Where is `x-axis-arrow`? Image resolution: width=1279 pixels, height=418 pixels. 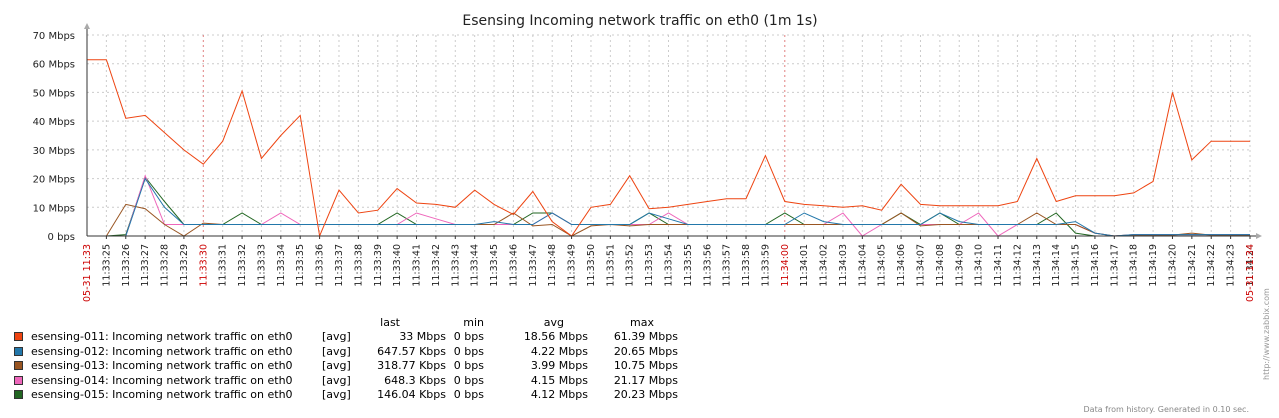 x-axis-arrow is located at coordinates (1259, 236).